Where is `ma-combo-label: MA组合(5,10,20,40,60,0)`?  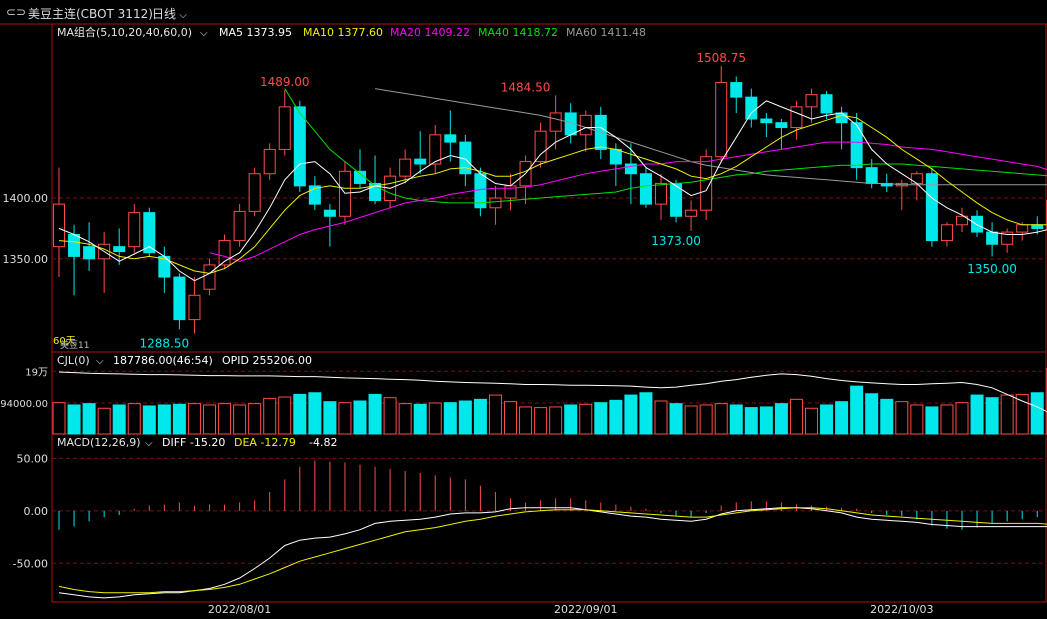 ma-combo-label: MA组合(5,10,20,40,60,0) is located at coordinates (124, 32).